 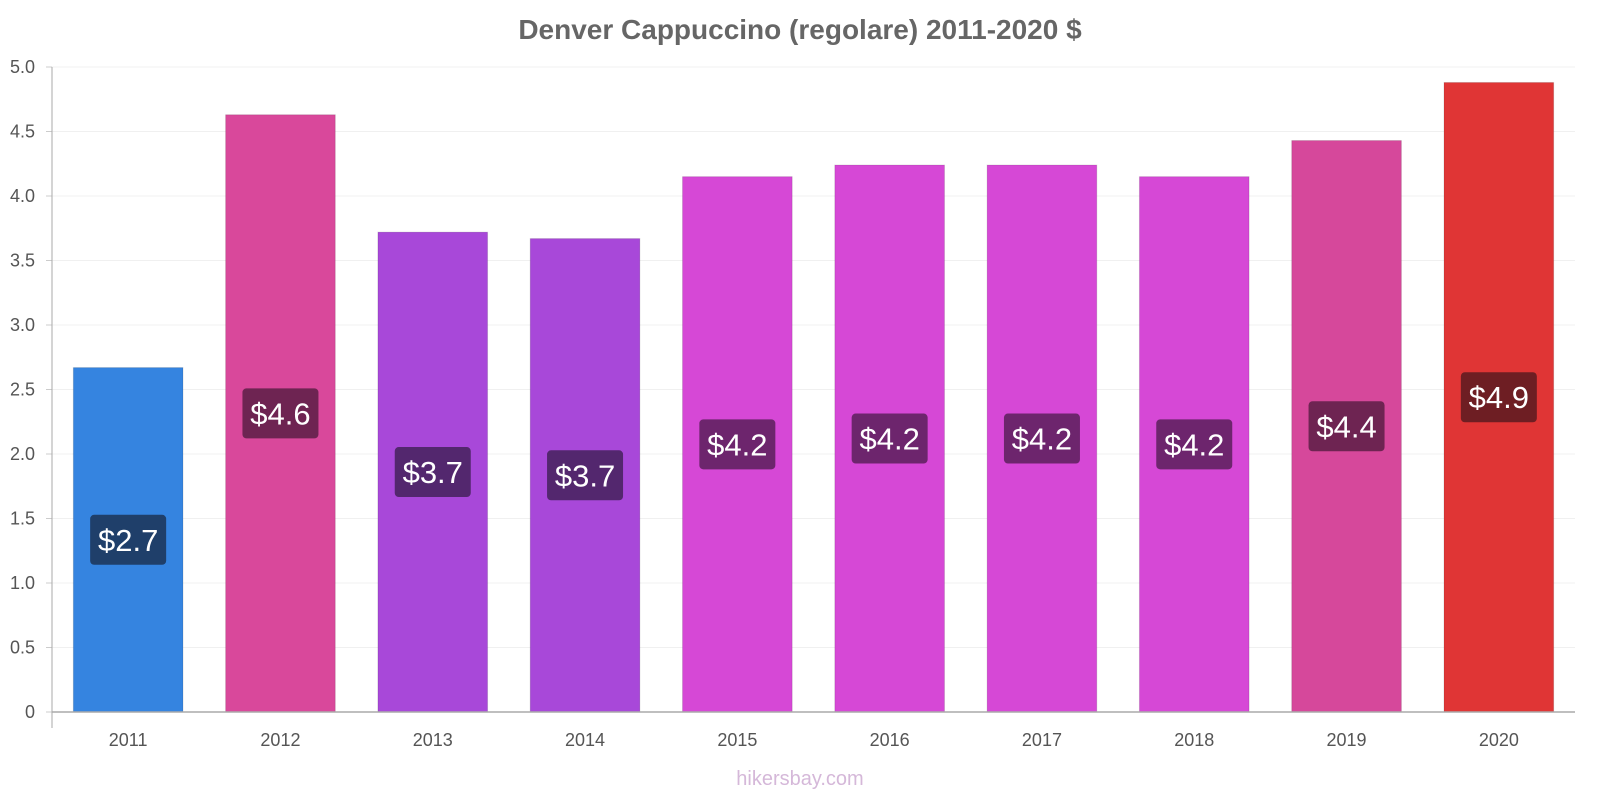 I want to click on x-tick-label: 2014, so click(x=585, y=740).